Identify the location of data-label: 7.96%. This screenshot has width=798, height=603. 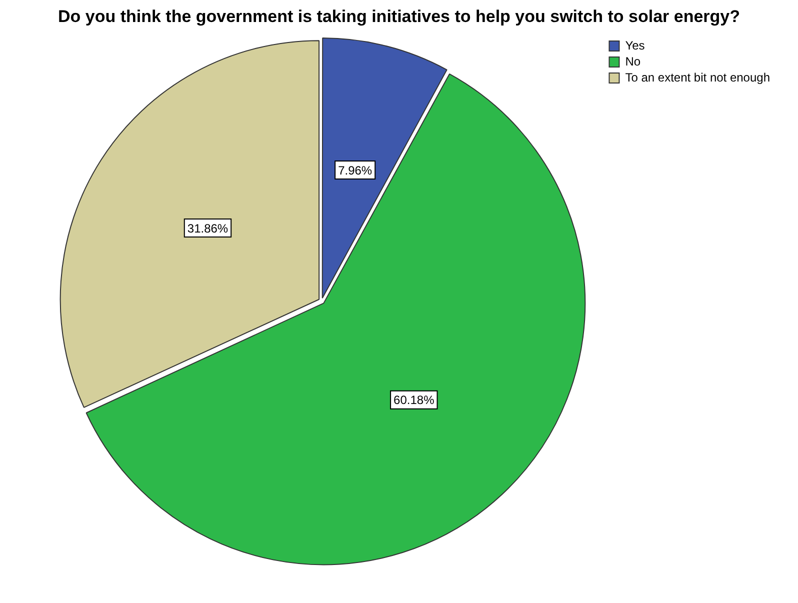
(355, 170).